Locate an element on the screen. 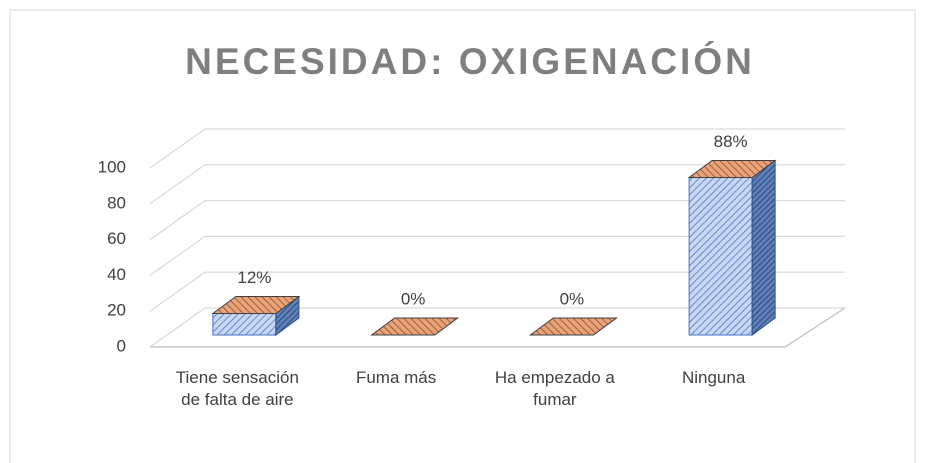  chart-title: NECESIDAD: OXIGENACIÓN is located at coordinates (470, 61).